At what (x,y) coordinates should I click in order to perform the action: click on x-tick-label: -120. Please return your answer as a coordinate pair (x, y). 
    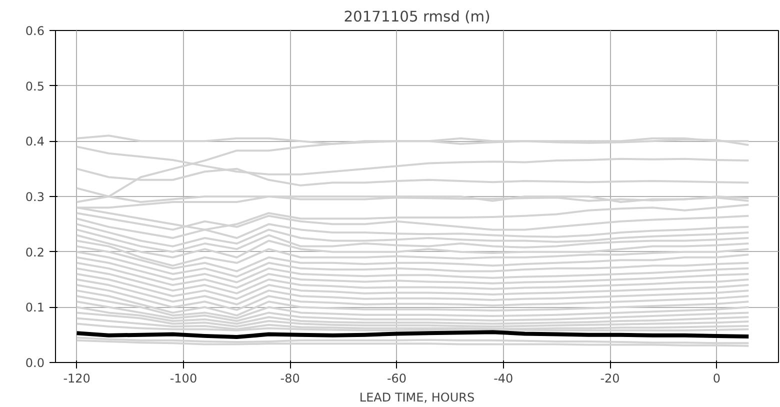
    Looking at the image, I should click on (76, 379).